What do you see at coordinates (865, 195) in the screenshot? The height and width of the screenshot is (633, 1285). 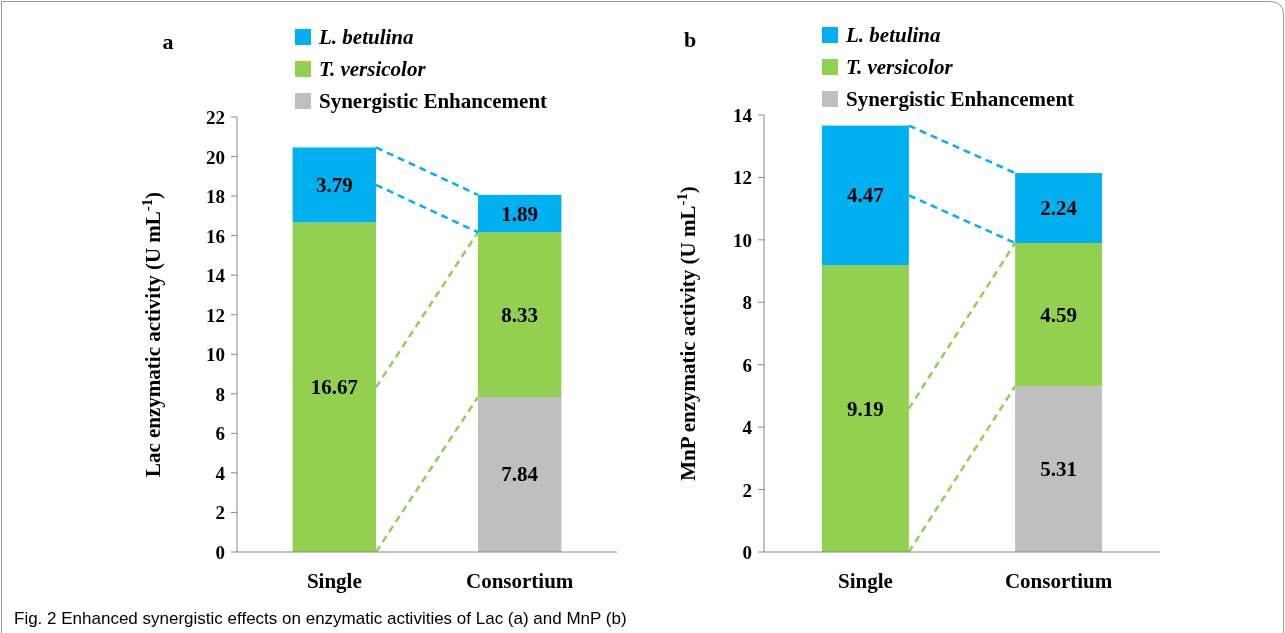 I see `data-label: 4.47` at bounding box center [865, 195].